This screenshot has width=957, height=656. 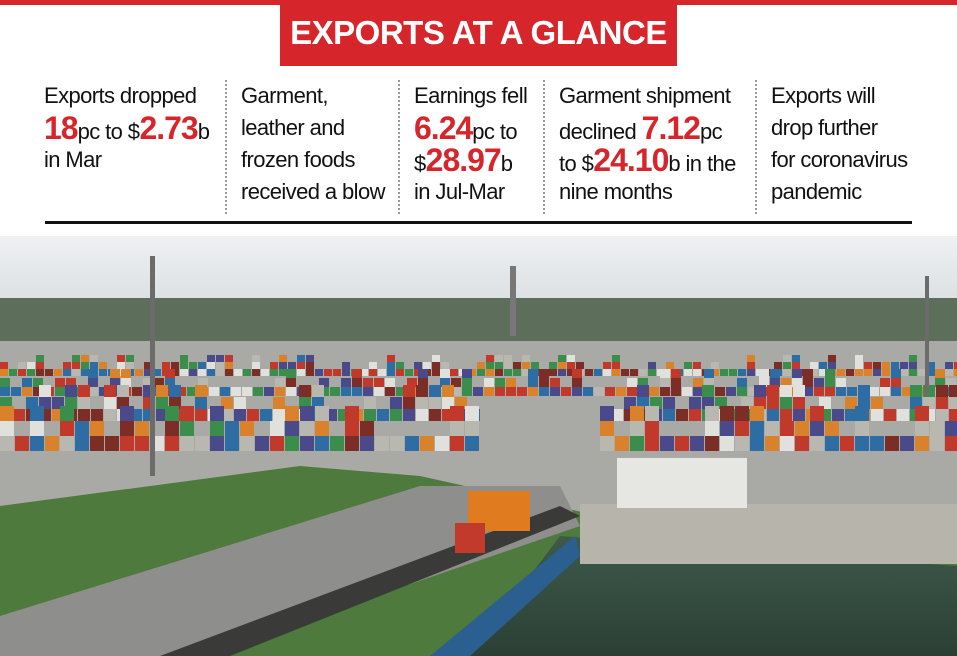 What do you see at coordinates (478, 33) in the screenshot?
I see `title: EXPORTS AT A GLANCE` at bounding box center [478, 33].